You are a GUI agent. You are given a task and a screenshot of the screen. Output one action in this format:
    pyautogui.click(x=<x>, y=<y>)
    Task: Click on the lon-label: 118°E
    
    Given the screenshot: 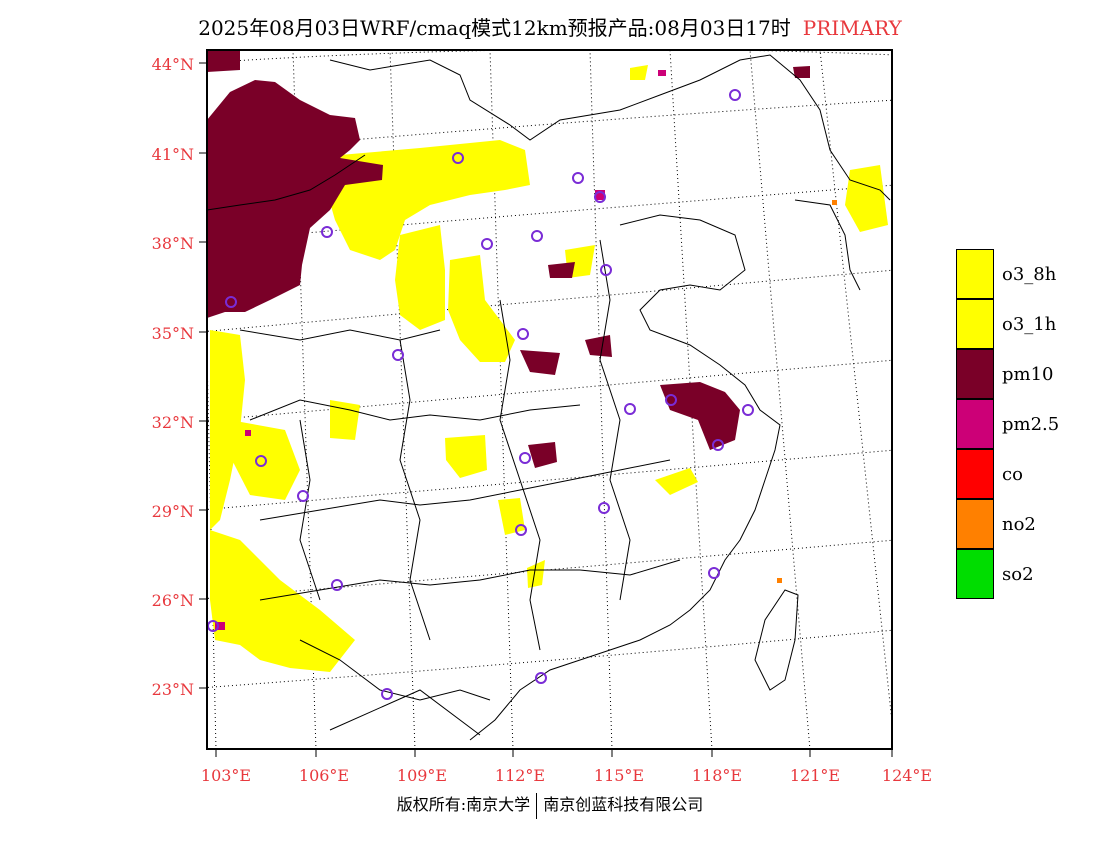 What is the action you would take?
    pyautogui.click(x=717, y=775)
    